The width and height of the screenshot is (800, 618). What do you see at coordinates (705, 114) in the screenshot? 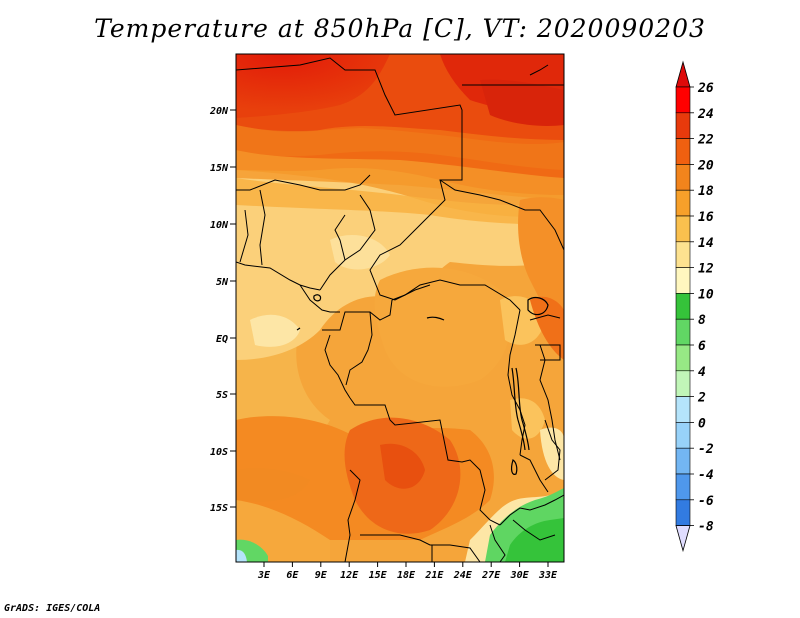
I see `colorbar-label: 24` at bounding box center [705, 114].